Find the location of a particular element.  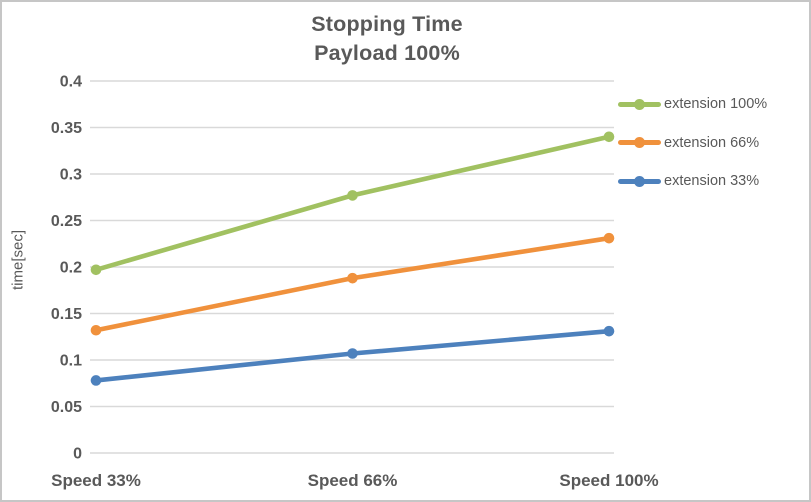

y-tick-label: 0.05 is located at coordinates (66, 407).